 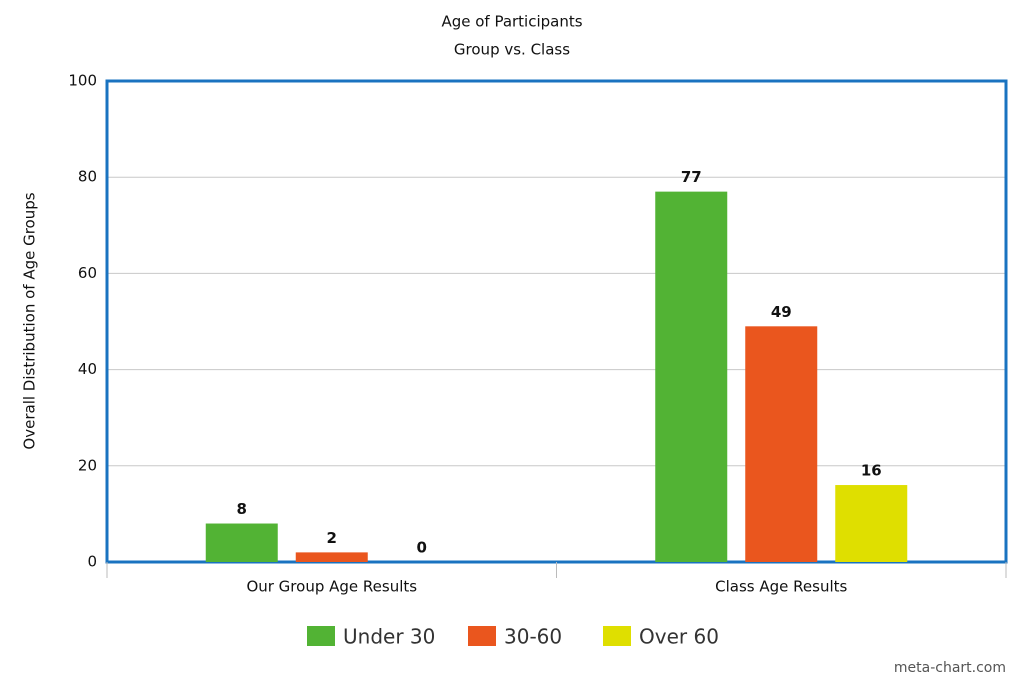 I want to click on data-label: 0, so click(x=422, y=548).